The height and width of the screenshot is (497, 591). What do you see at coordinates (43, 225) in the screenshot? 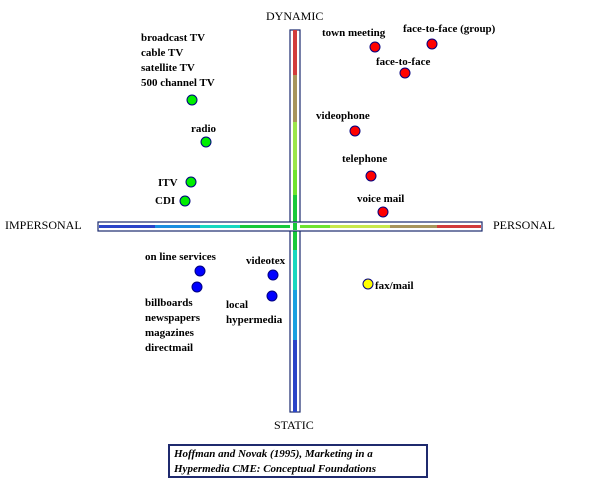
I see `axis-label-impersonal: IMPERSONAL` at bounding box center [43, 225].